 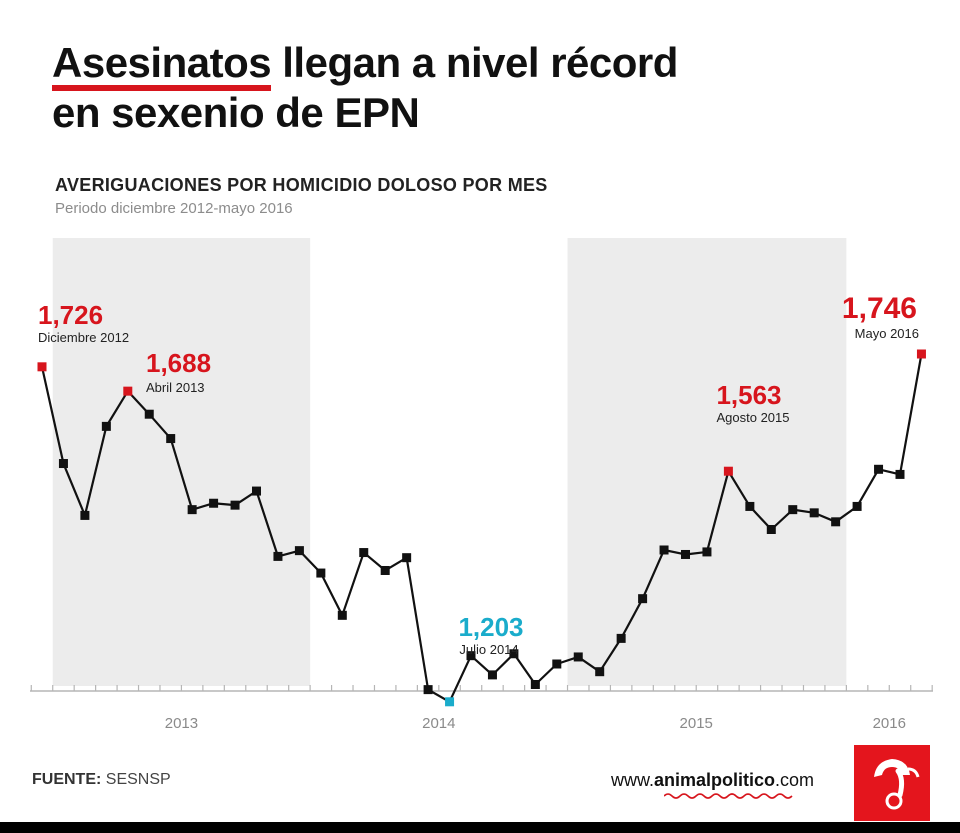 I want to click on data-point-jul-2013, so click(x=192, y=510).